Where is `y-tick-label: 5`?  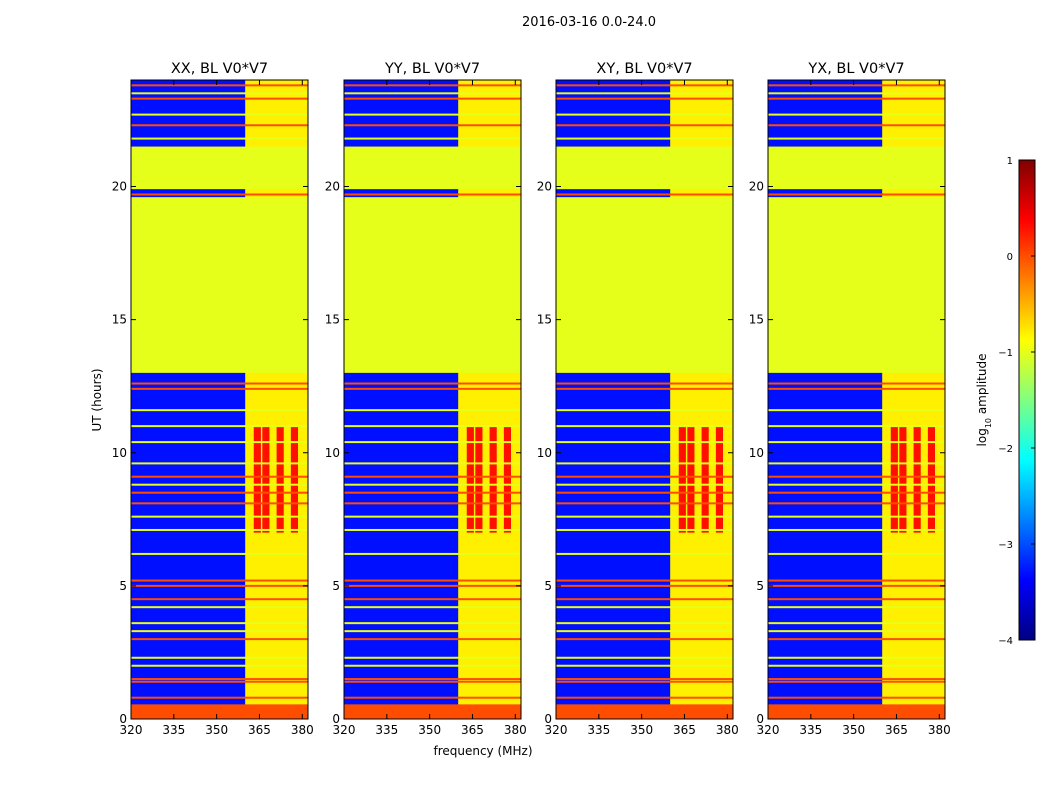 y-tick-label: 5 is located at coordinates (548, 586).